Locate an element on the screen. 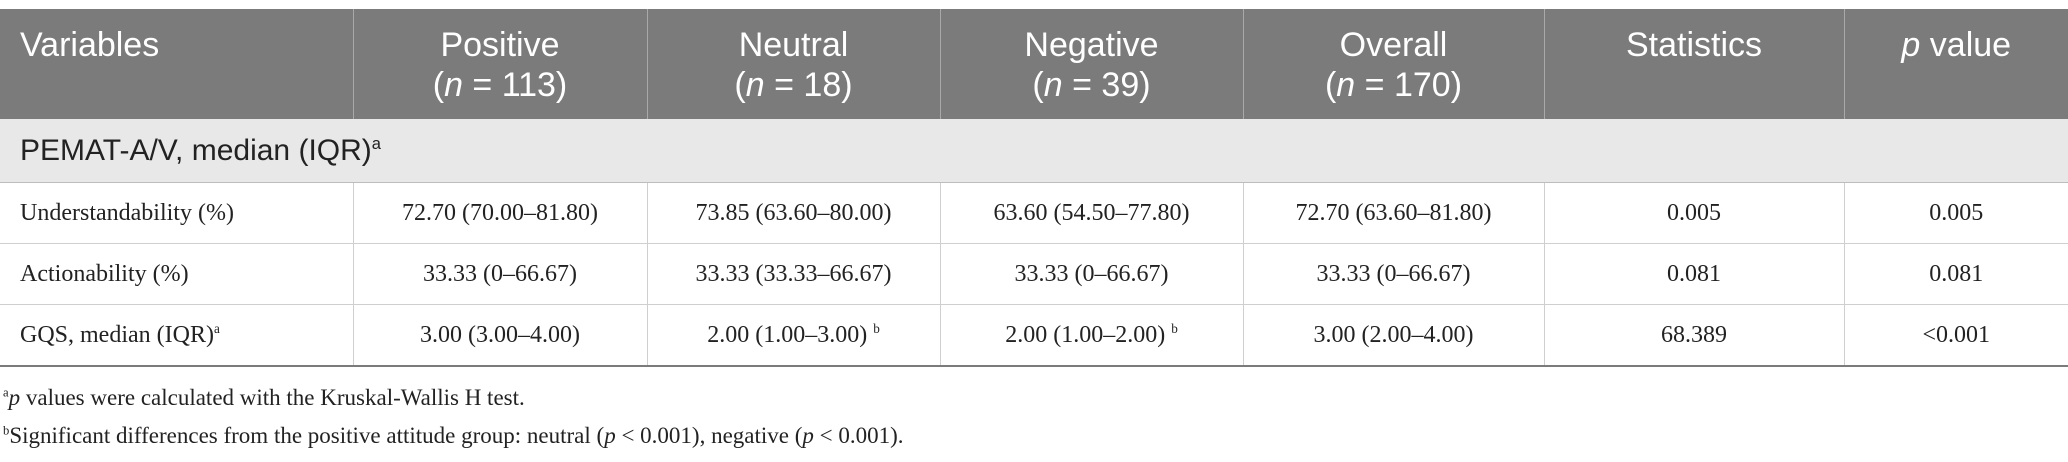 Image resolution: width=2068 pixels, height=462 pixels. cell-positive: 33.33 (0–66.67) is located at coordinates (499, 274).